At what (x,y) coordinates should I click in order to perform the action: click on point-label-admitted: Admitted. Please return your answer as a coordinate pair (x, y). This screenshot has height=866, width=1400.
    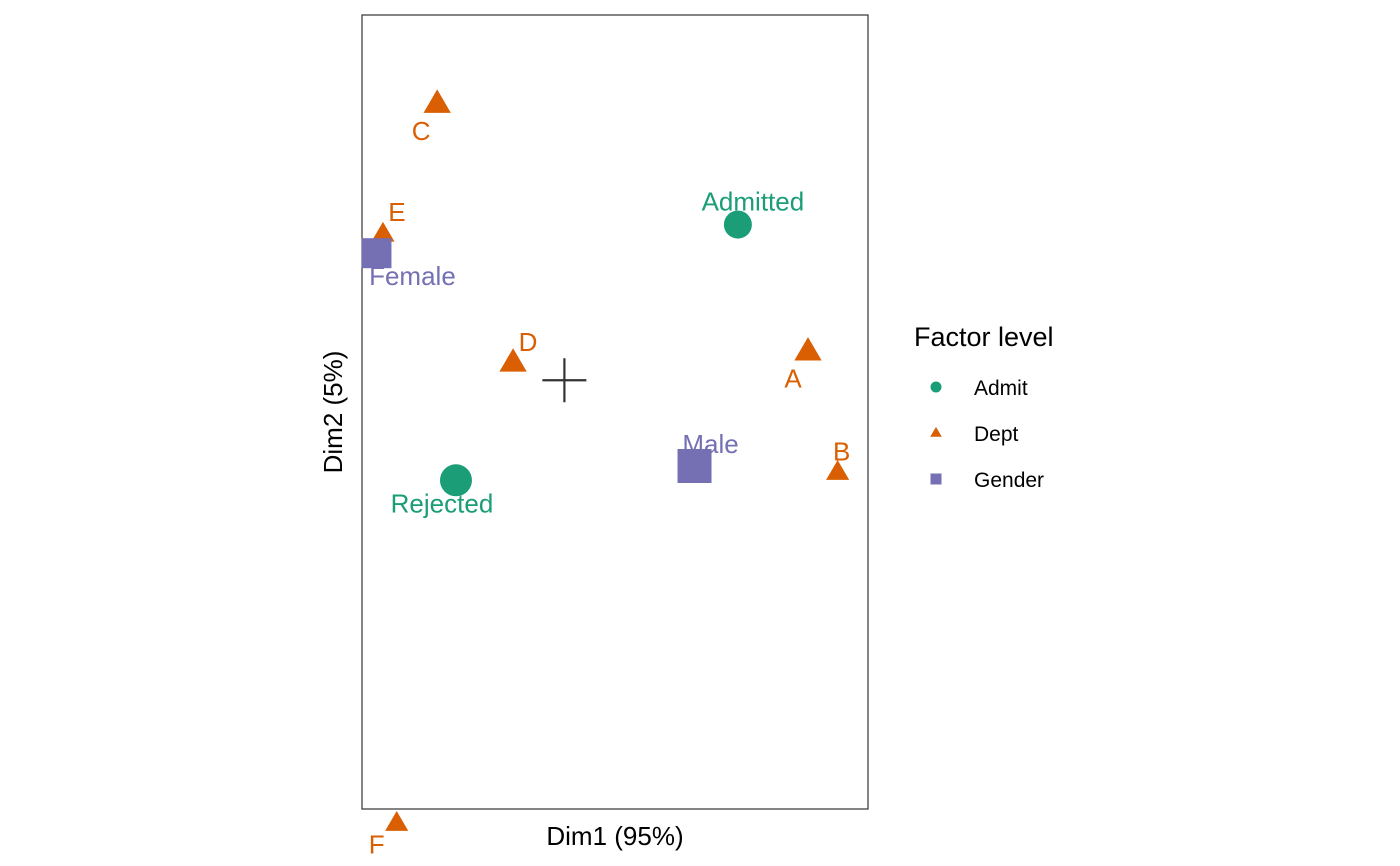
    Looking at the image, I should click on (753, 202).